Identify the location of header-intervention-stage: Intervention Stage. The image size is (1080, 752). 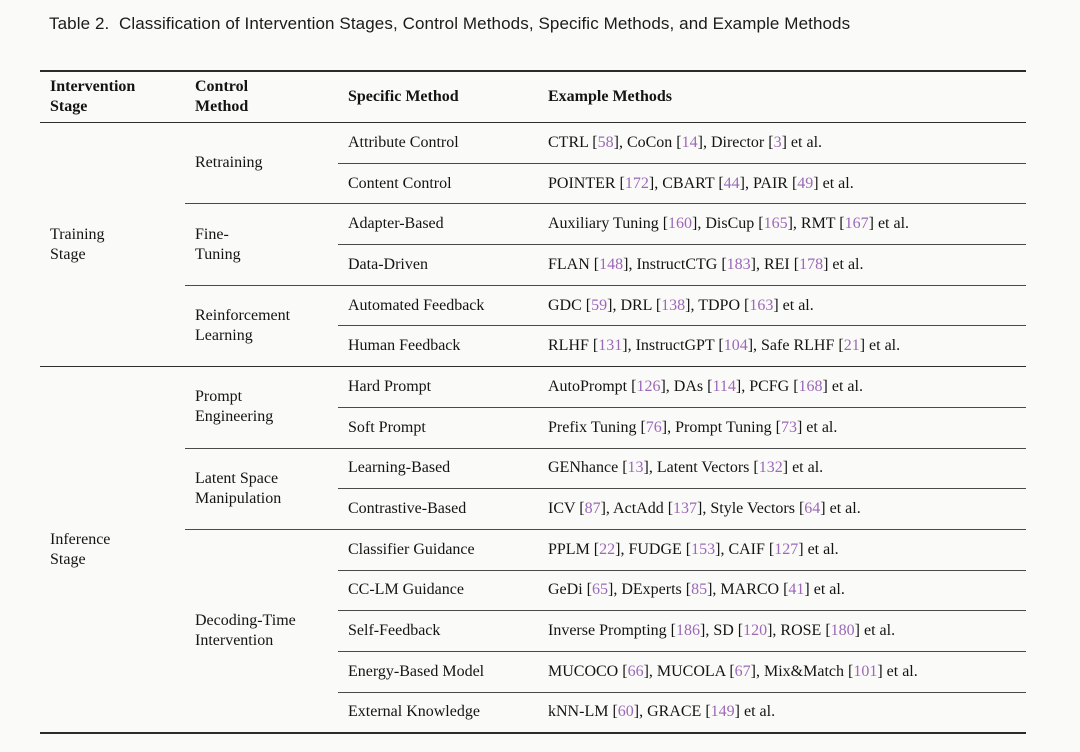
(112, 97).